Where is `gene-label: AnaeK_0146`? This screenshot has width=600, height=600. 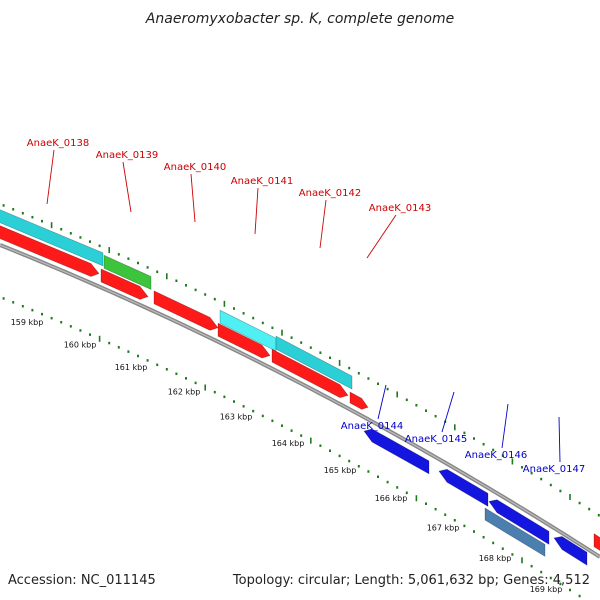 gene-label: AnaeK_0146 is located at coordinates (496, 455).